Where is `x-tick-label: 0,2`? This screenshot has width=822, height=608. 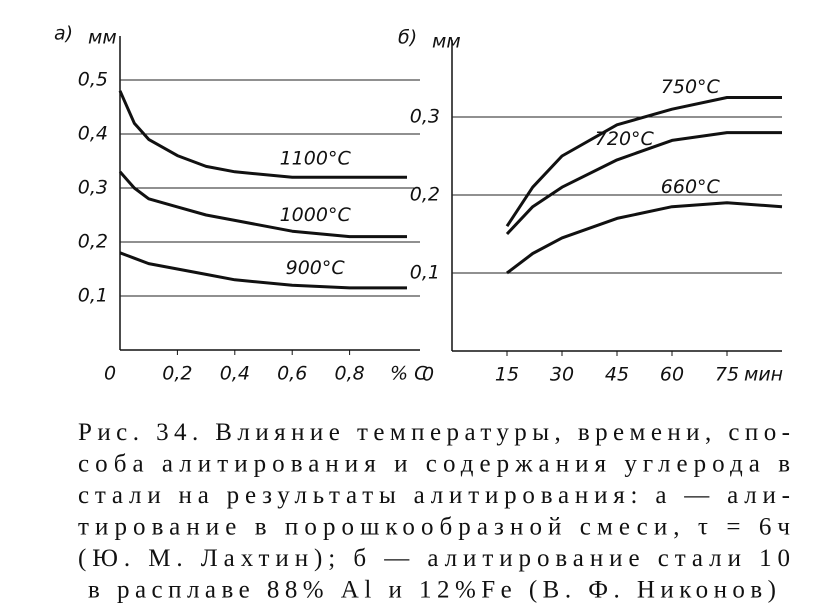 x-tick-label: 0,2 is located at coordinates (177, 374).